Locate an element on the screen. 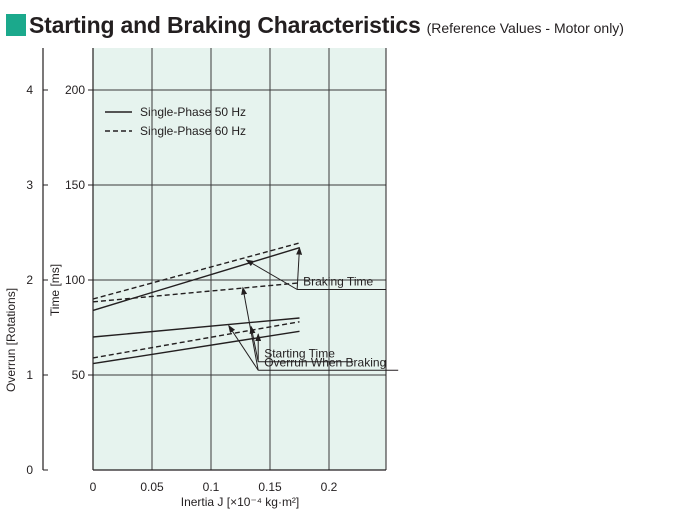 Image resolution: width=700 pixels, height=525 pixels. time-axis-title: Time [ms] is located at coordinates (55, 290).